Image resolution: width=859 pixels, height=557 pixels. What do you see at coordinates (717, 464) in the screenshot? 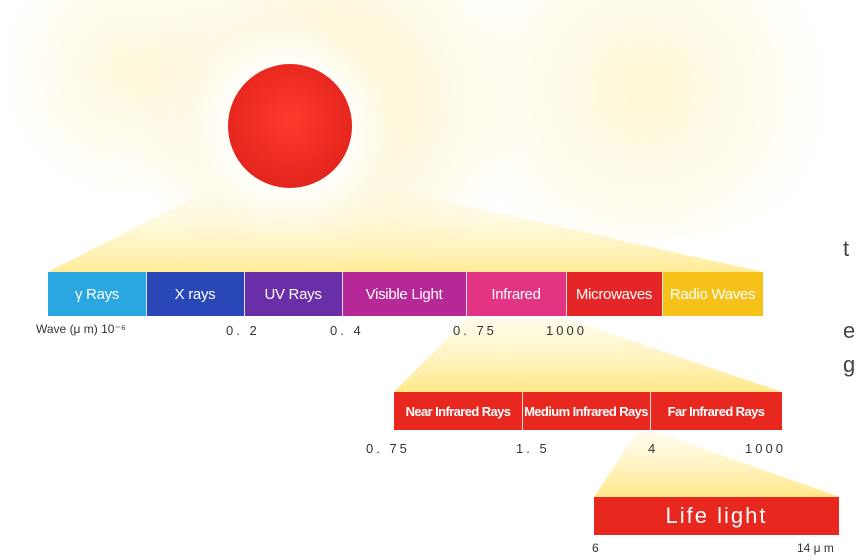
I see `far-infrared-beam` at bounding box center [717, 464].